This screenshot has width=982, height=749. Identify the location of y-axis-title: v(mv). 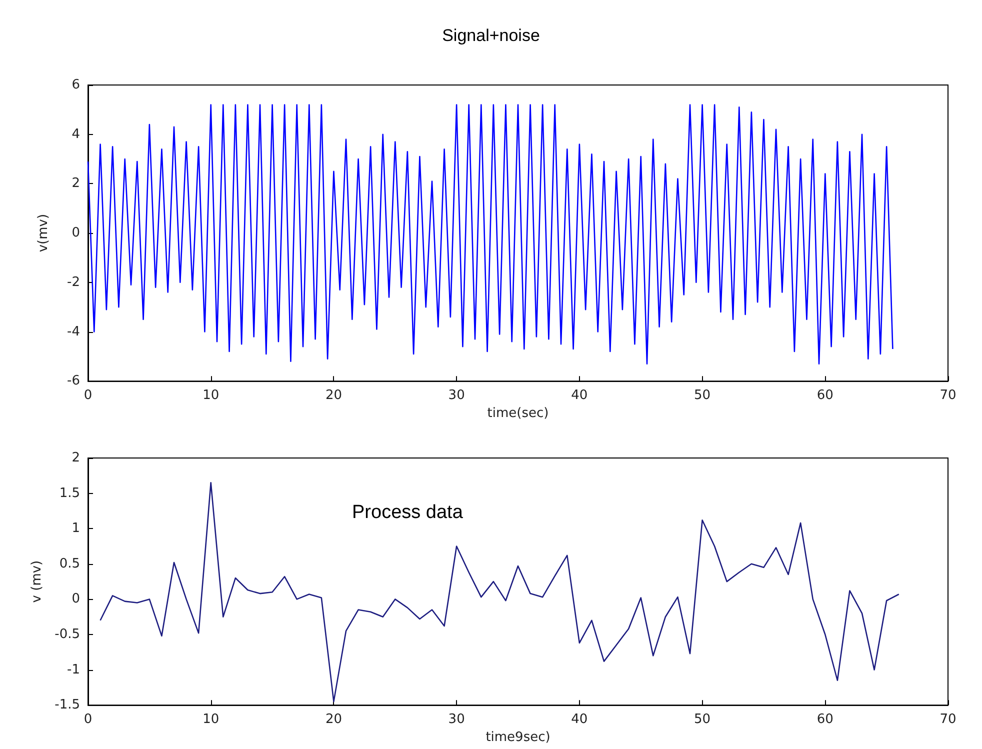
(43, 233).